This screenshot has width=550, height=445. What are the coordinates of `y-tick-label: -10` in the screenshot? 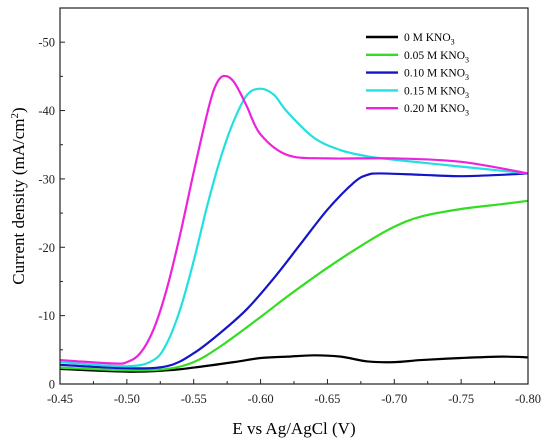 It's located at (46, 316).